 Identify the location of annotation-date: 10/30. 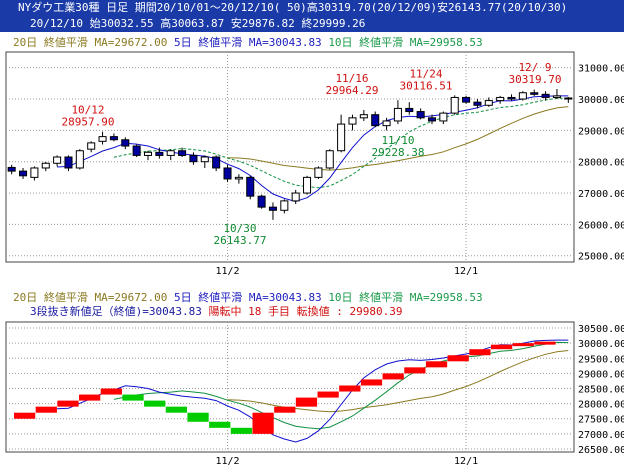
(239, 228).